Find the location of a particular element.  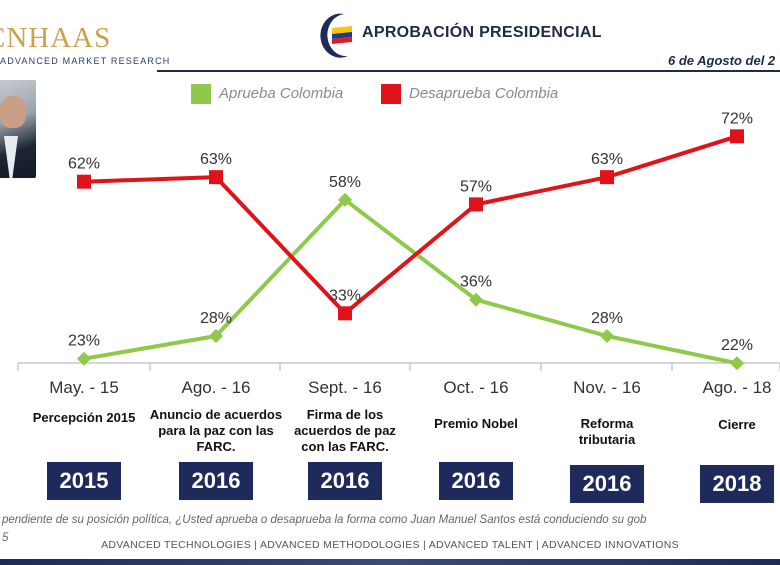

event-description: Premio Nobel is located at coordinates (476, 424).